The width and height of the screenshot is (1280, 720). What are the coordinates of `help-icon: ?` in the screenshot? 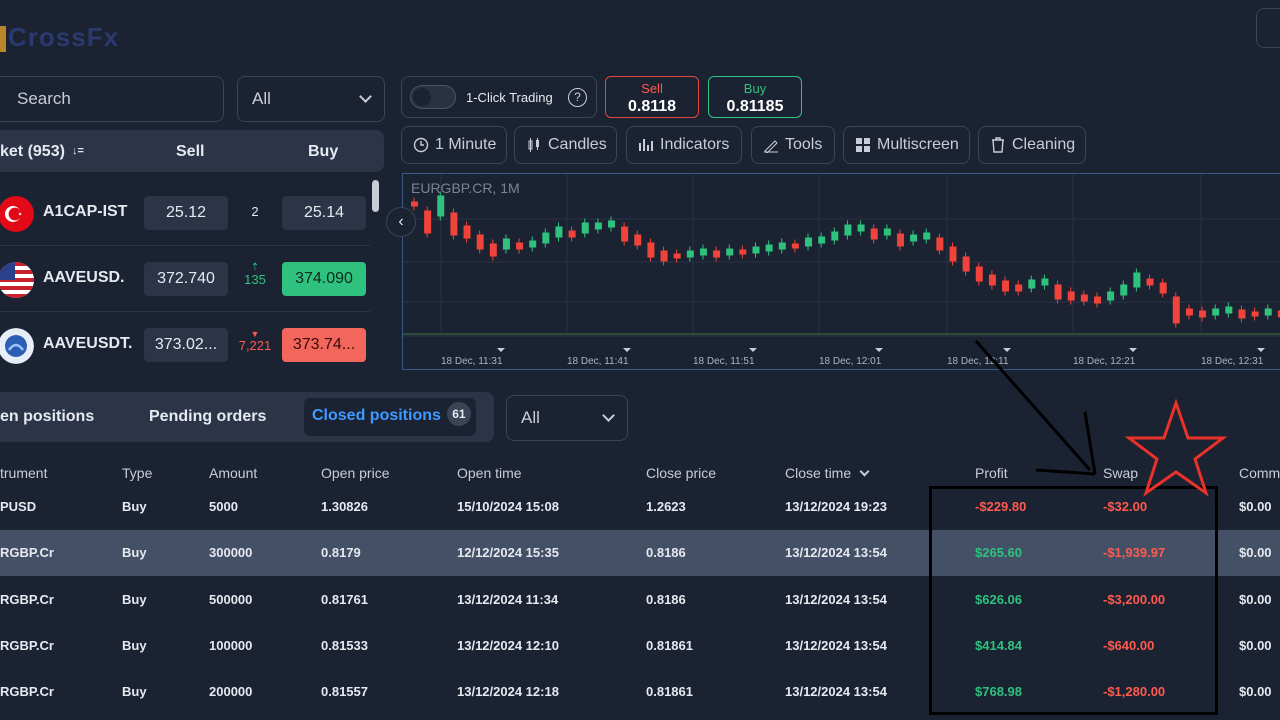 It's located at (577, 97).